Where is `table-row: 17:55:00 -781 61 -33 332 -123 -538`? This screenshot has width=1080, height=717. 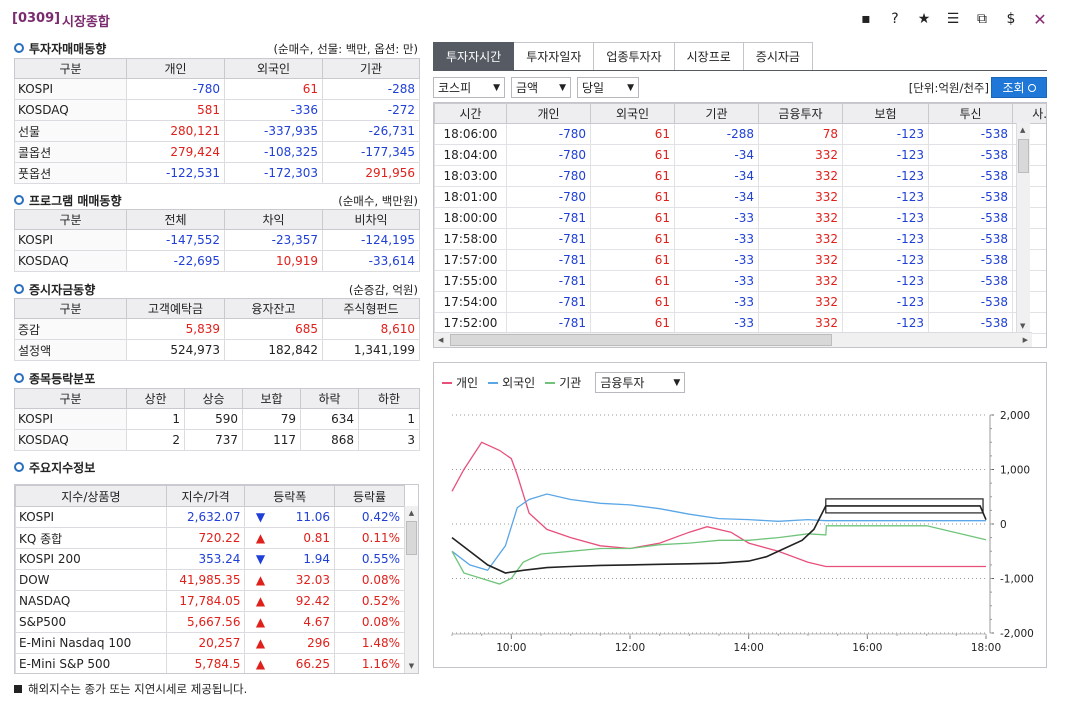
table-row: 17:55:00 -781 61 -33 332 -123 -538 is located at coordinates (740, 281).